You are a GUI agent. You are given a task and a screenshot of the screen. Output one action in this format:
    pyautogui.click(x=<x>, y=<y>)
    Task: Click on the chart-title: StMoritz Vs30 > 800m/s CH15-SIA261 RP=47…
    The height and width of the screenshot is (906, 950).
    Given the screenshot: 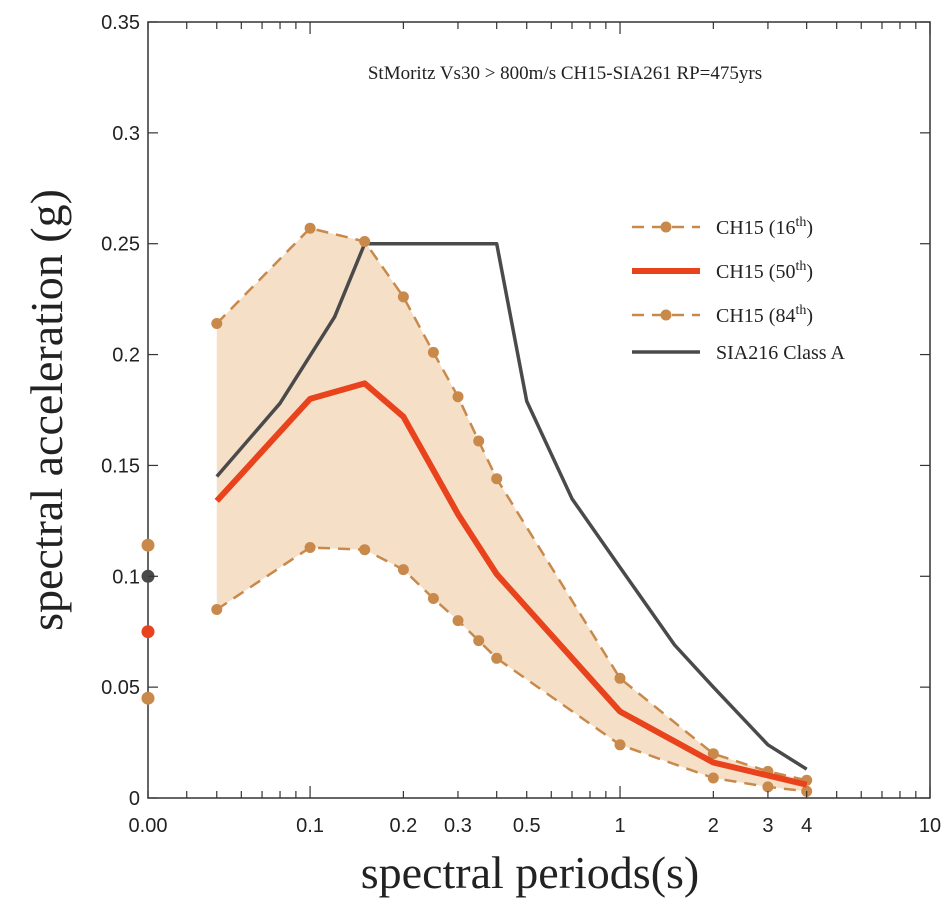 What is the action you would take?
    pyautogui.click(x=565, y=73)
    